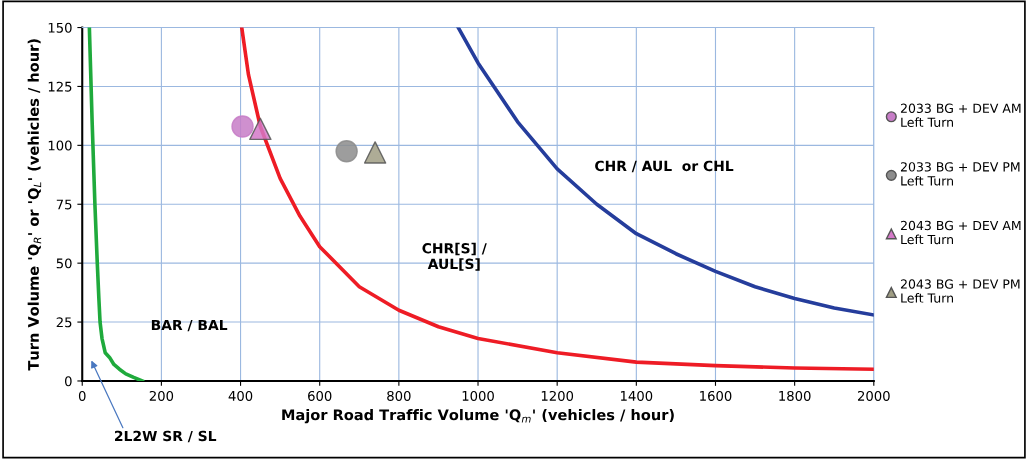 The height and width of the screenshot is (459, 1028). What do you see at coordinates (636, 395) in the screenshot?
I see `x-tick-label: 1400` at bounding box center [636, 395].